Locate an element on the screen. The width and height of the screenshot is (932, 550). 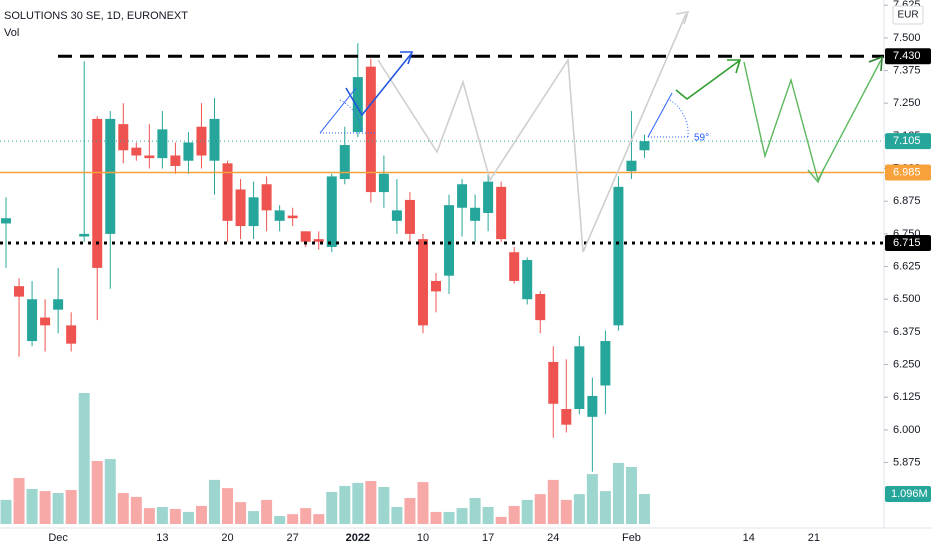
y-tick-label: 7.500 is located at coordinates (907, 38).